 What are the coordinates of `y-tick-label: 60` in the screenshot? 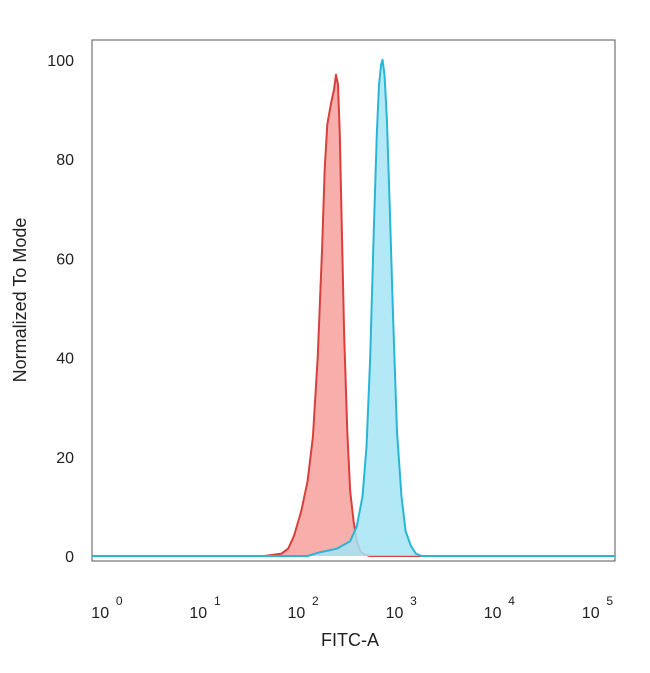 It's located at (65, 259).